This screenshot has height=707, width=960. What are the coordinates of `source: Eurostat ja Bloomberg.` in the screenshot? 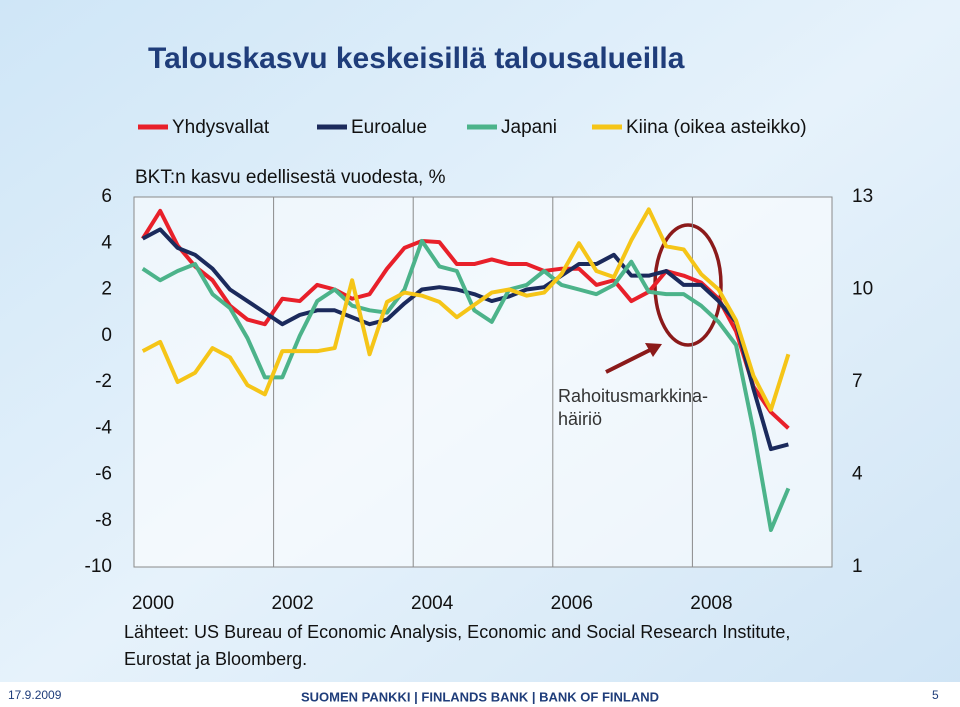 It's located at (215, 659).